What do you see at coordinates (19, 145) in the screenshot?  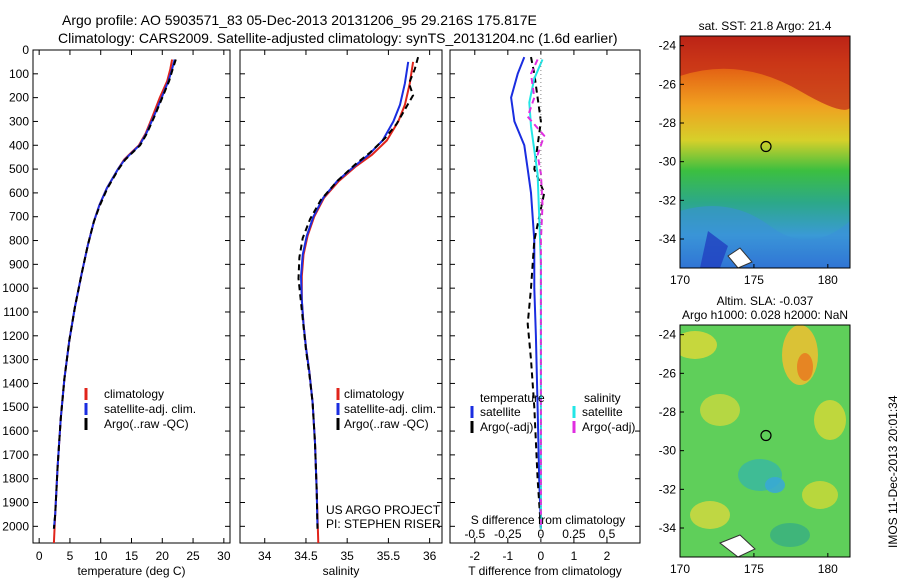 I see `y-tick-label: 400` at bounding box center [19, 145].